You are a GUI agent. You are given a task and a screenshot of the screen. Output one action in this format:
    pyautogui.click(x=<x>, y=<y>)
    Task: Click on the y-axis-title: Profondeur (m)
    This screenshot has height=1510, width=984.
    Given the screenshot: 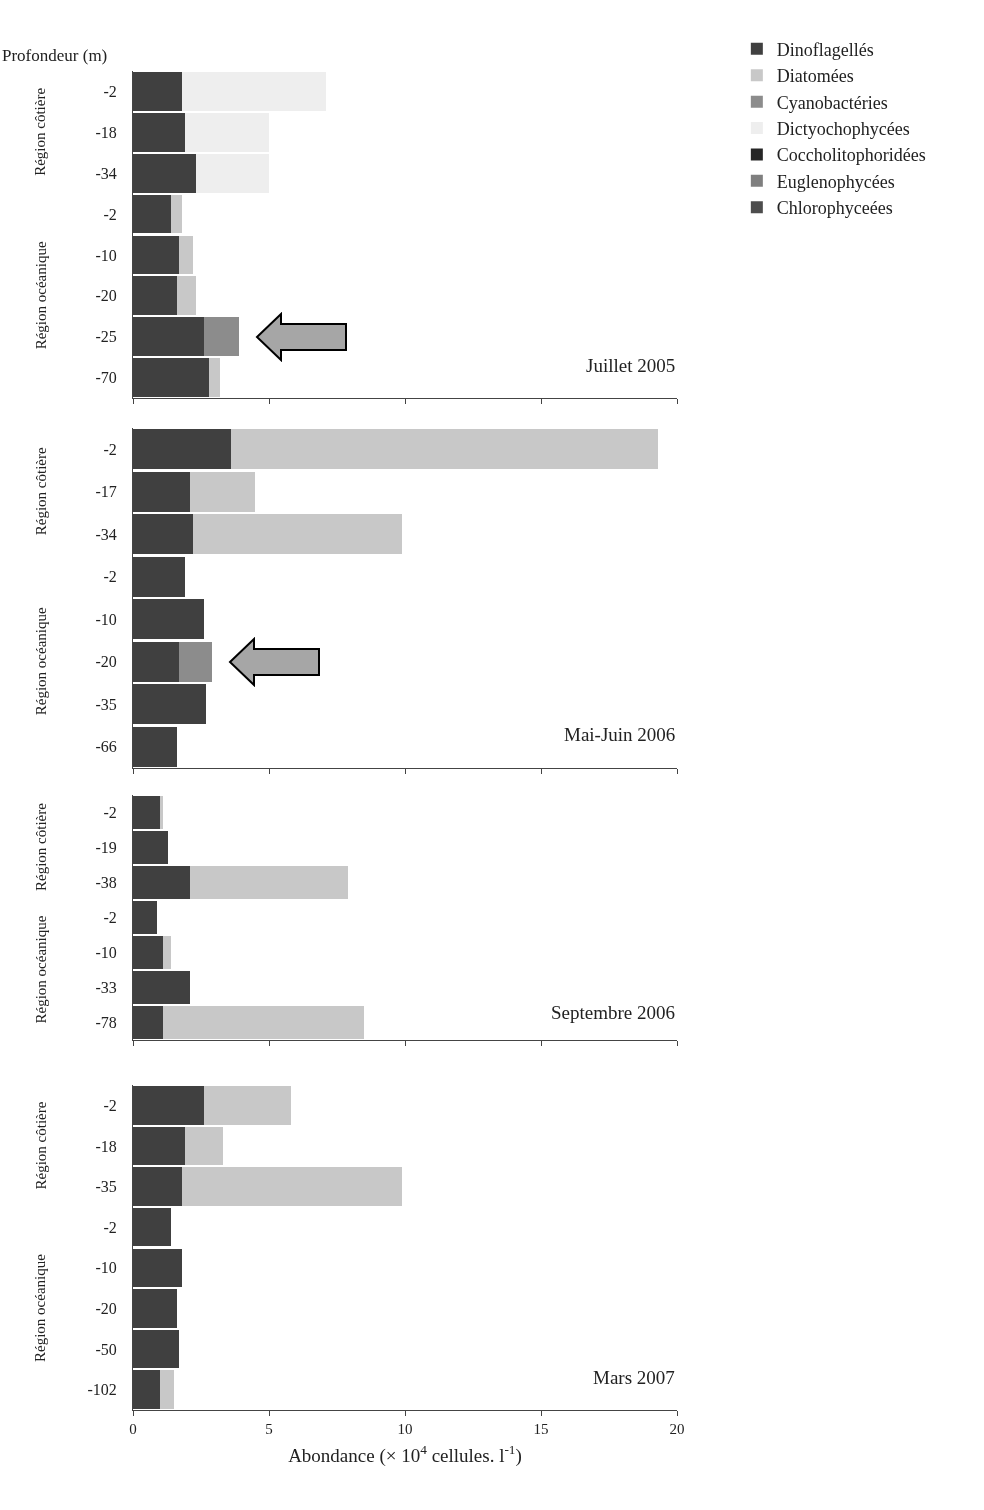 What is the action you would take?
    pyautogui.click(x=55, y=55)
    